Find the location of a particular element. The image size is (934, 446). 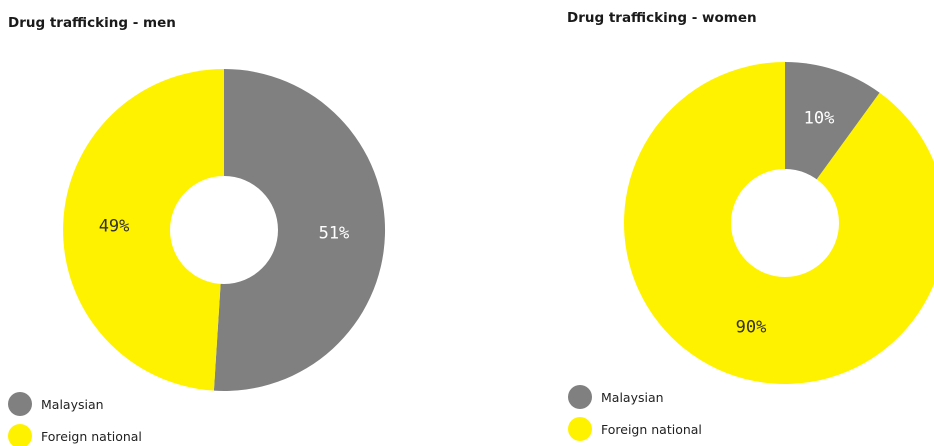

slice-label-malaysian: 10% is located at coordinates (819, 118).